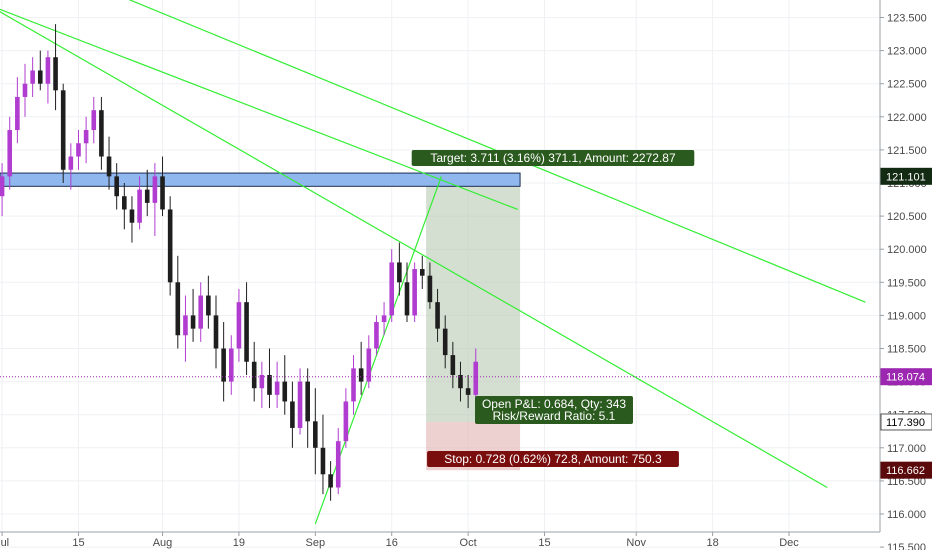 The height and width of the screenshot is (550, 932). I want to click on price-tag-text: 116.662, so click(905, 471).